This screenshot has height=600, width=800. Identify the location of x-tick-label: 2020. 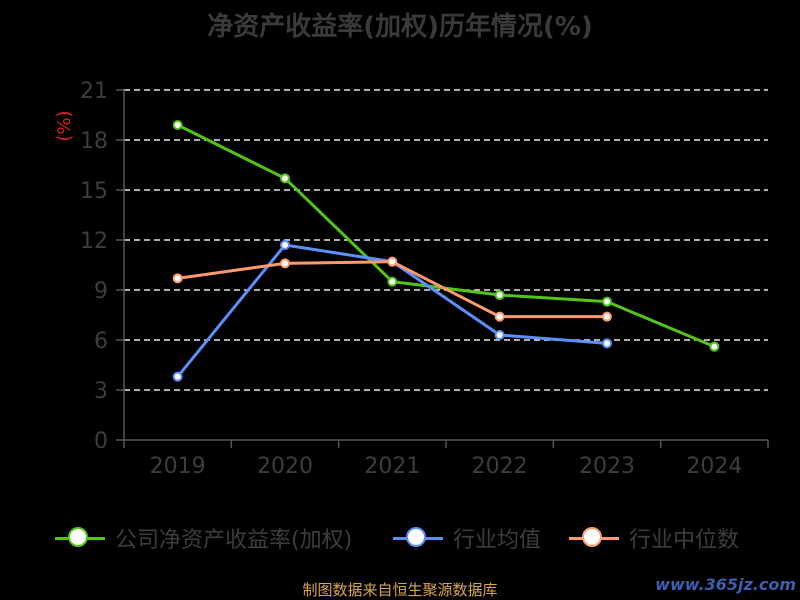
(285, 466).